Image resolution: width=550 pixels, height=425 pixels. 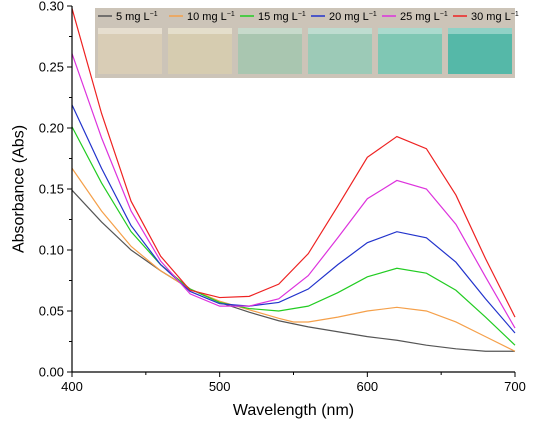 What do you see at coordinates (220, 386) in the screenshot?
I see `x-tick-label: 500` at bounding box center [220, 386].